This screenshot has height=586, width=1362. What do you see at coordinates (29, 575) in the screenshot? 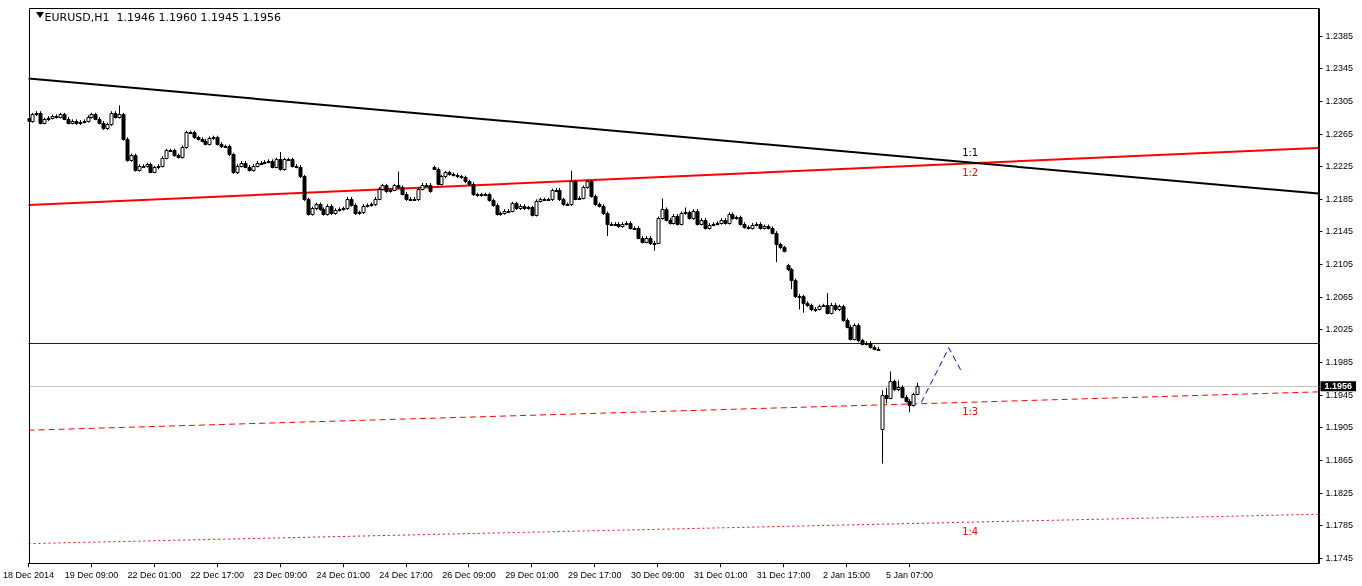
I see `x-tick-label: 18 Dec 2014` at bounding box center [29, 575].